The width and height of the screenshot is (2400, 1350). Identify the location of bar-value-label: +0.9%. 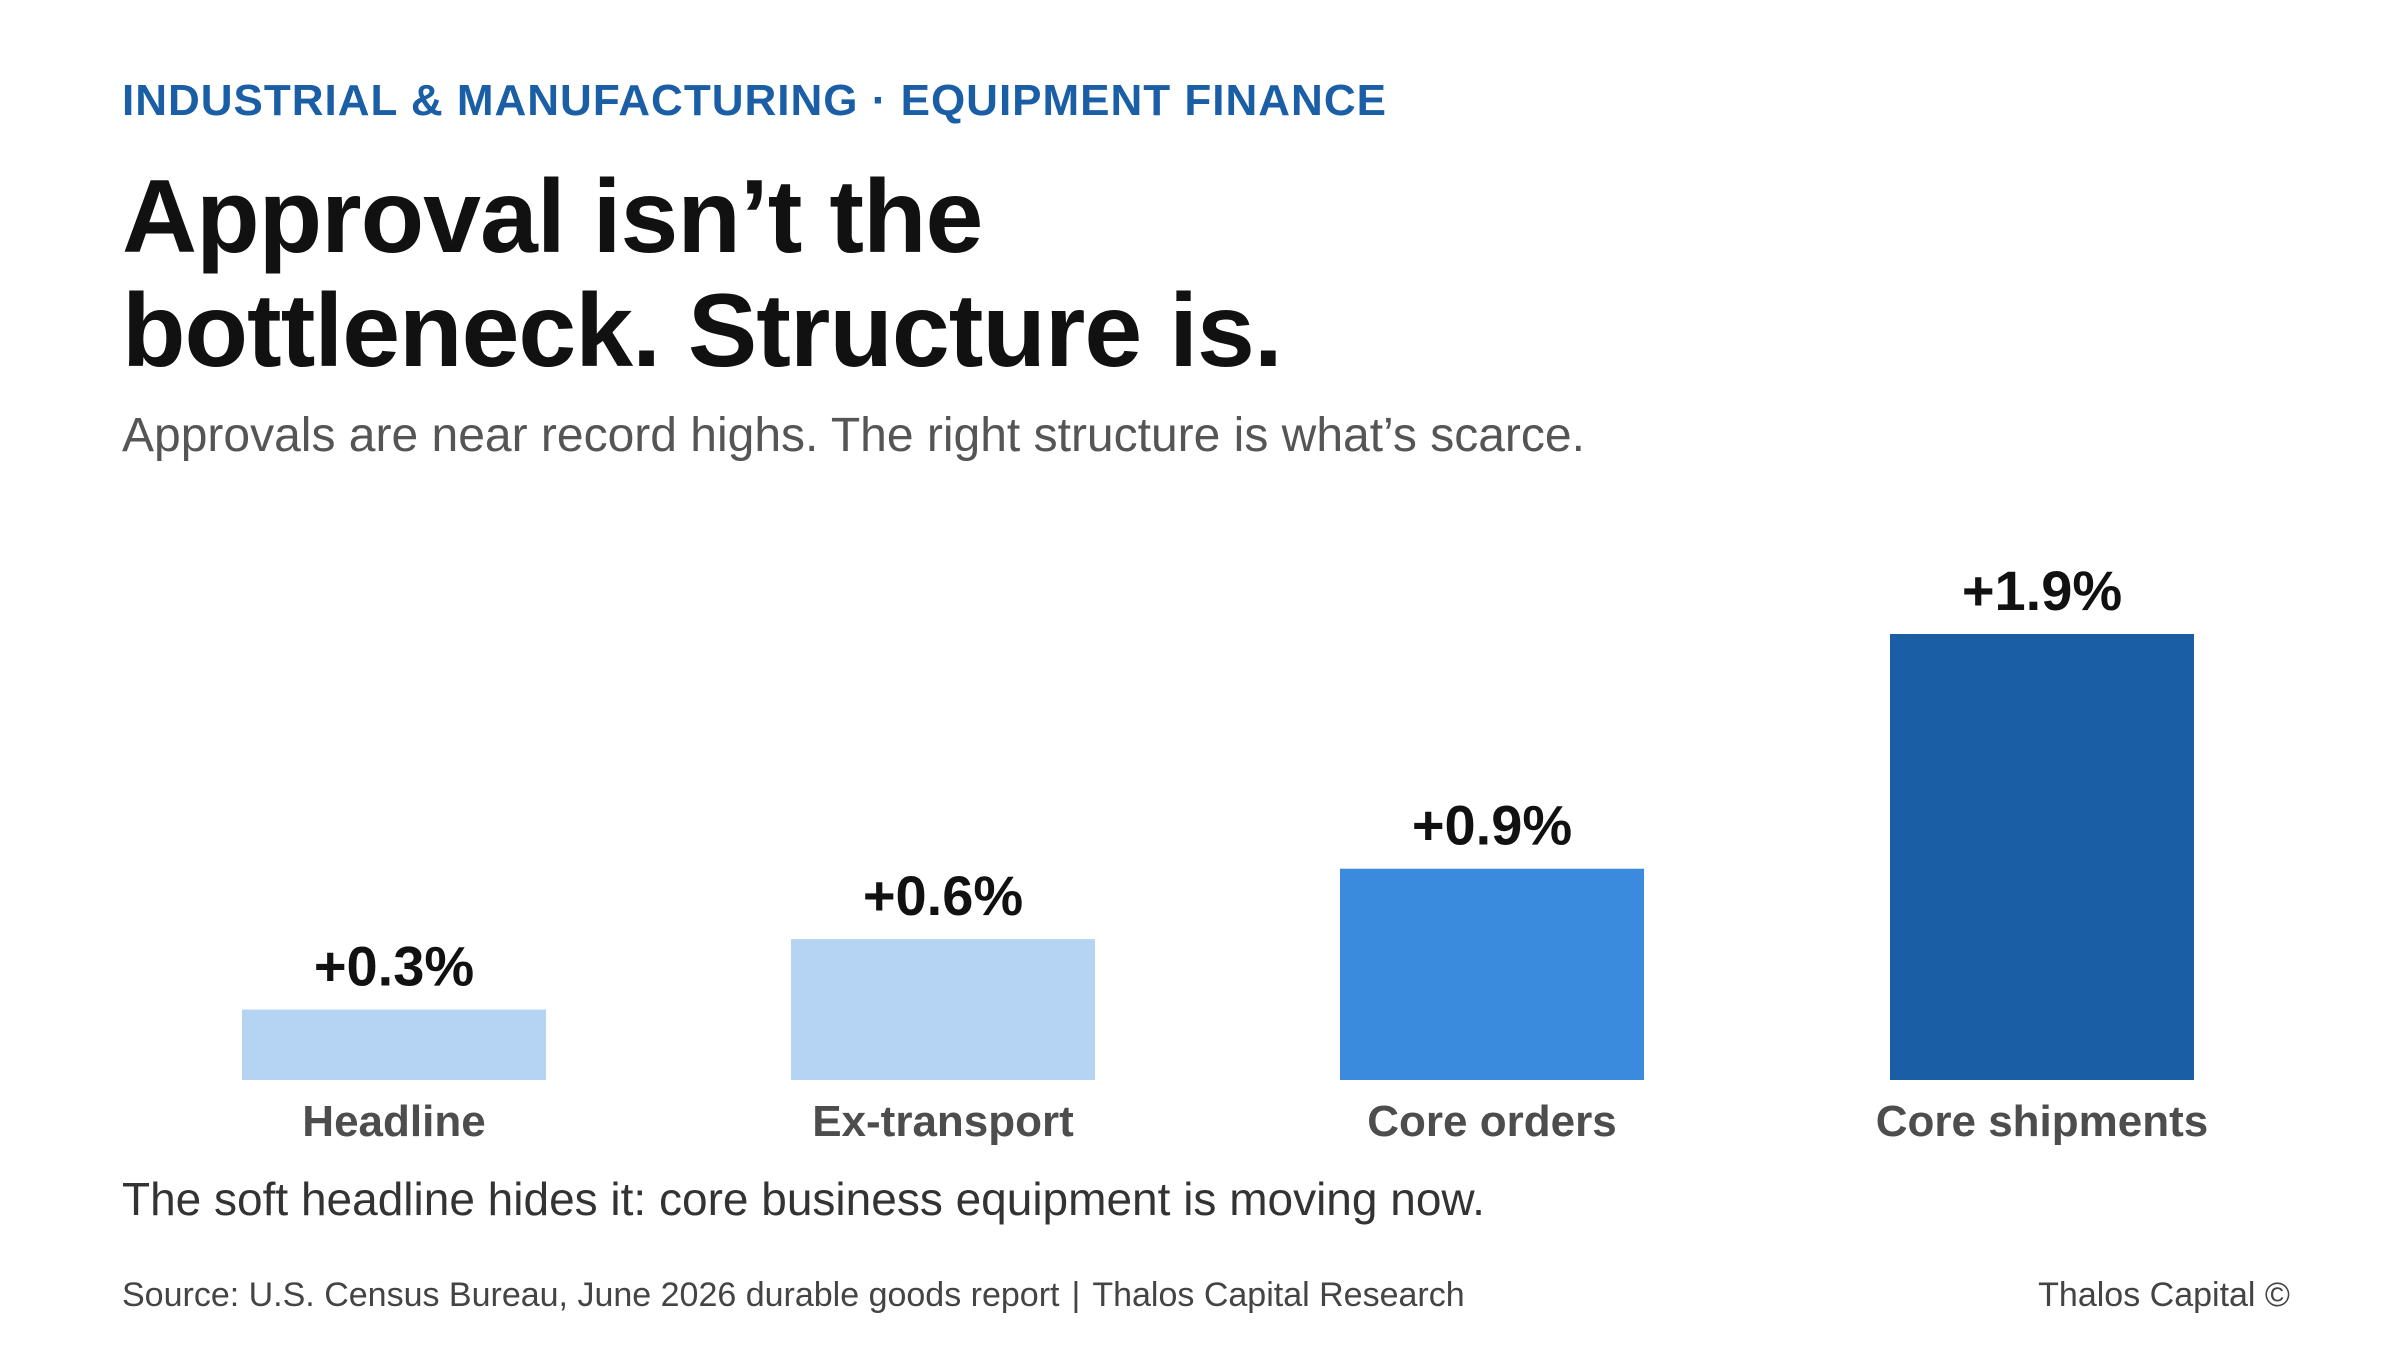
(1492, 825).